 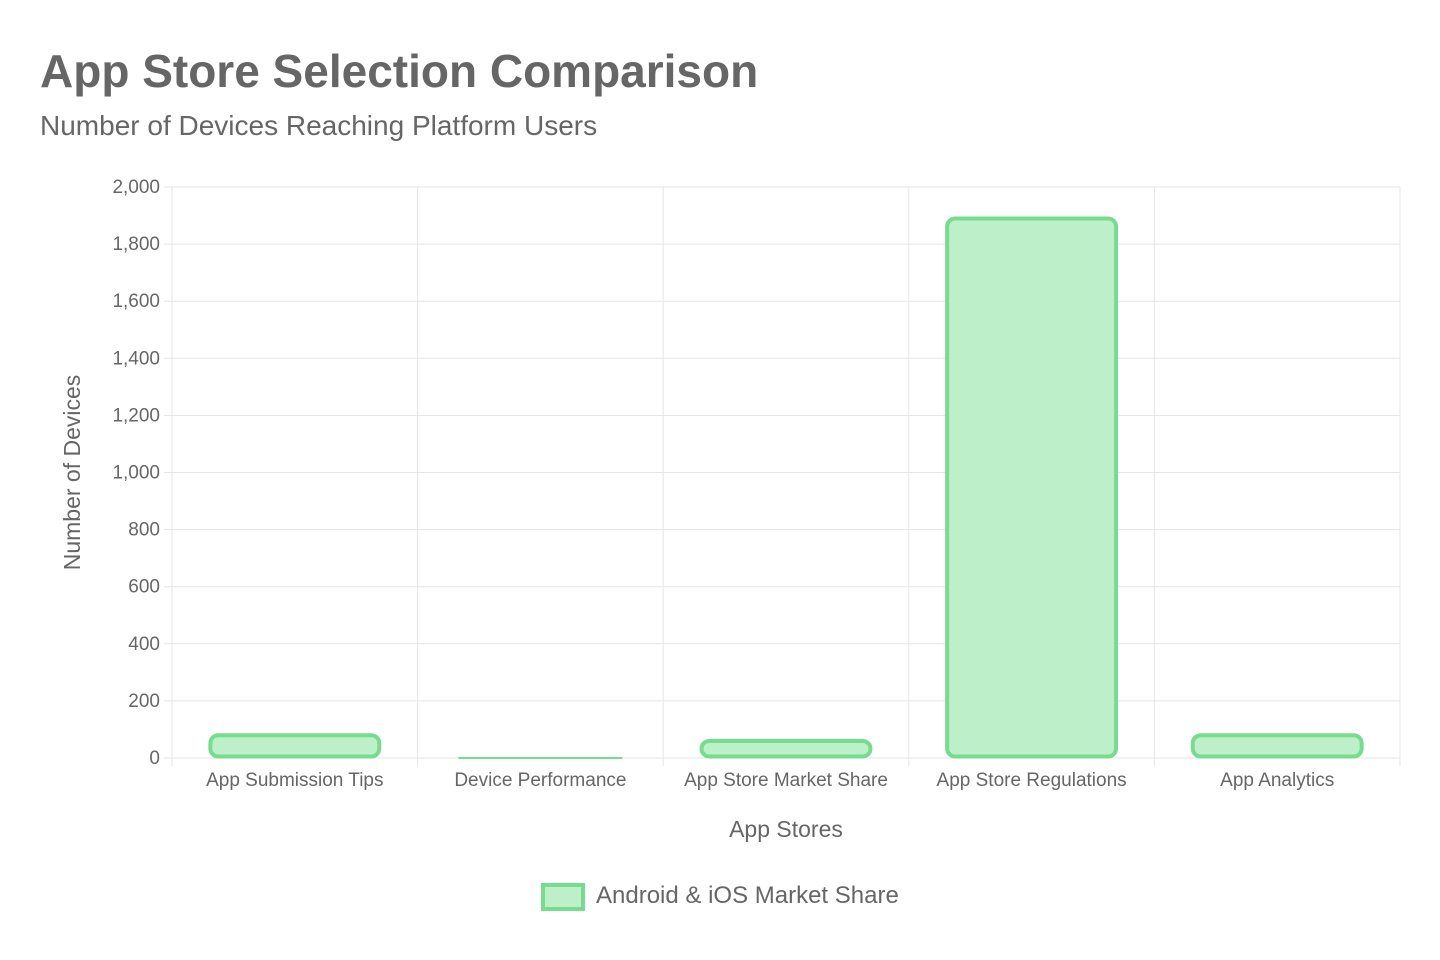 What do you see at coordinates (786, 829) in the screenshot?
I see `x-axis-title: App Stores` at bounding box center [786, 829].